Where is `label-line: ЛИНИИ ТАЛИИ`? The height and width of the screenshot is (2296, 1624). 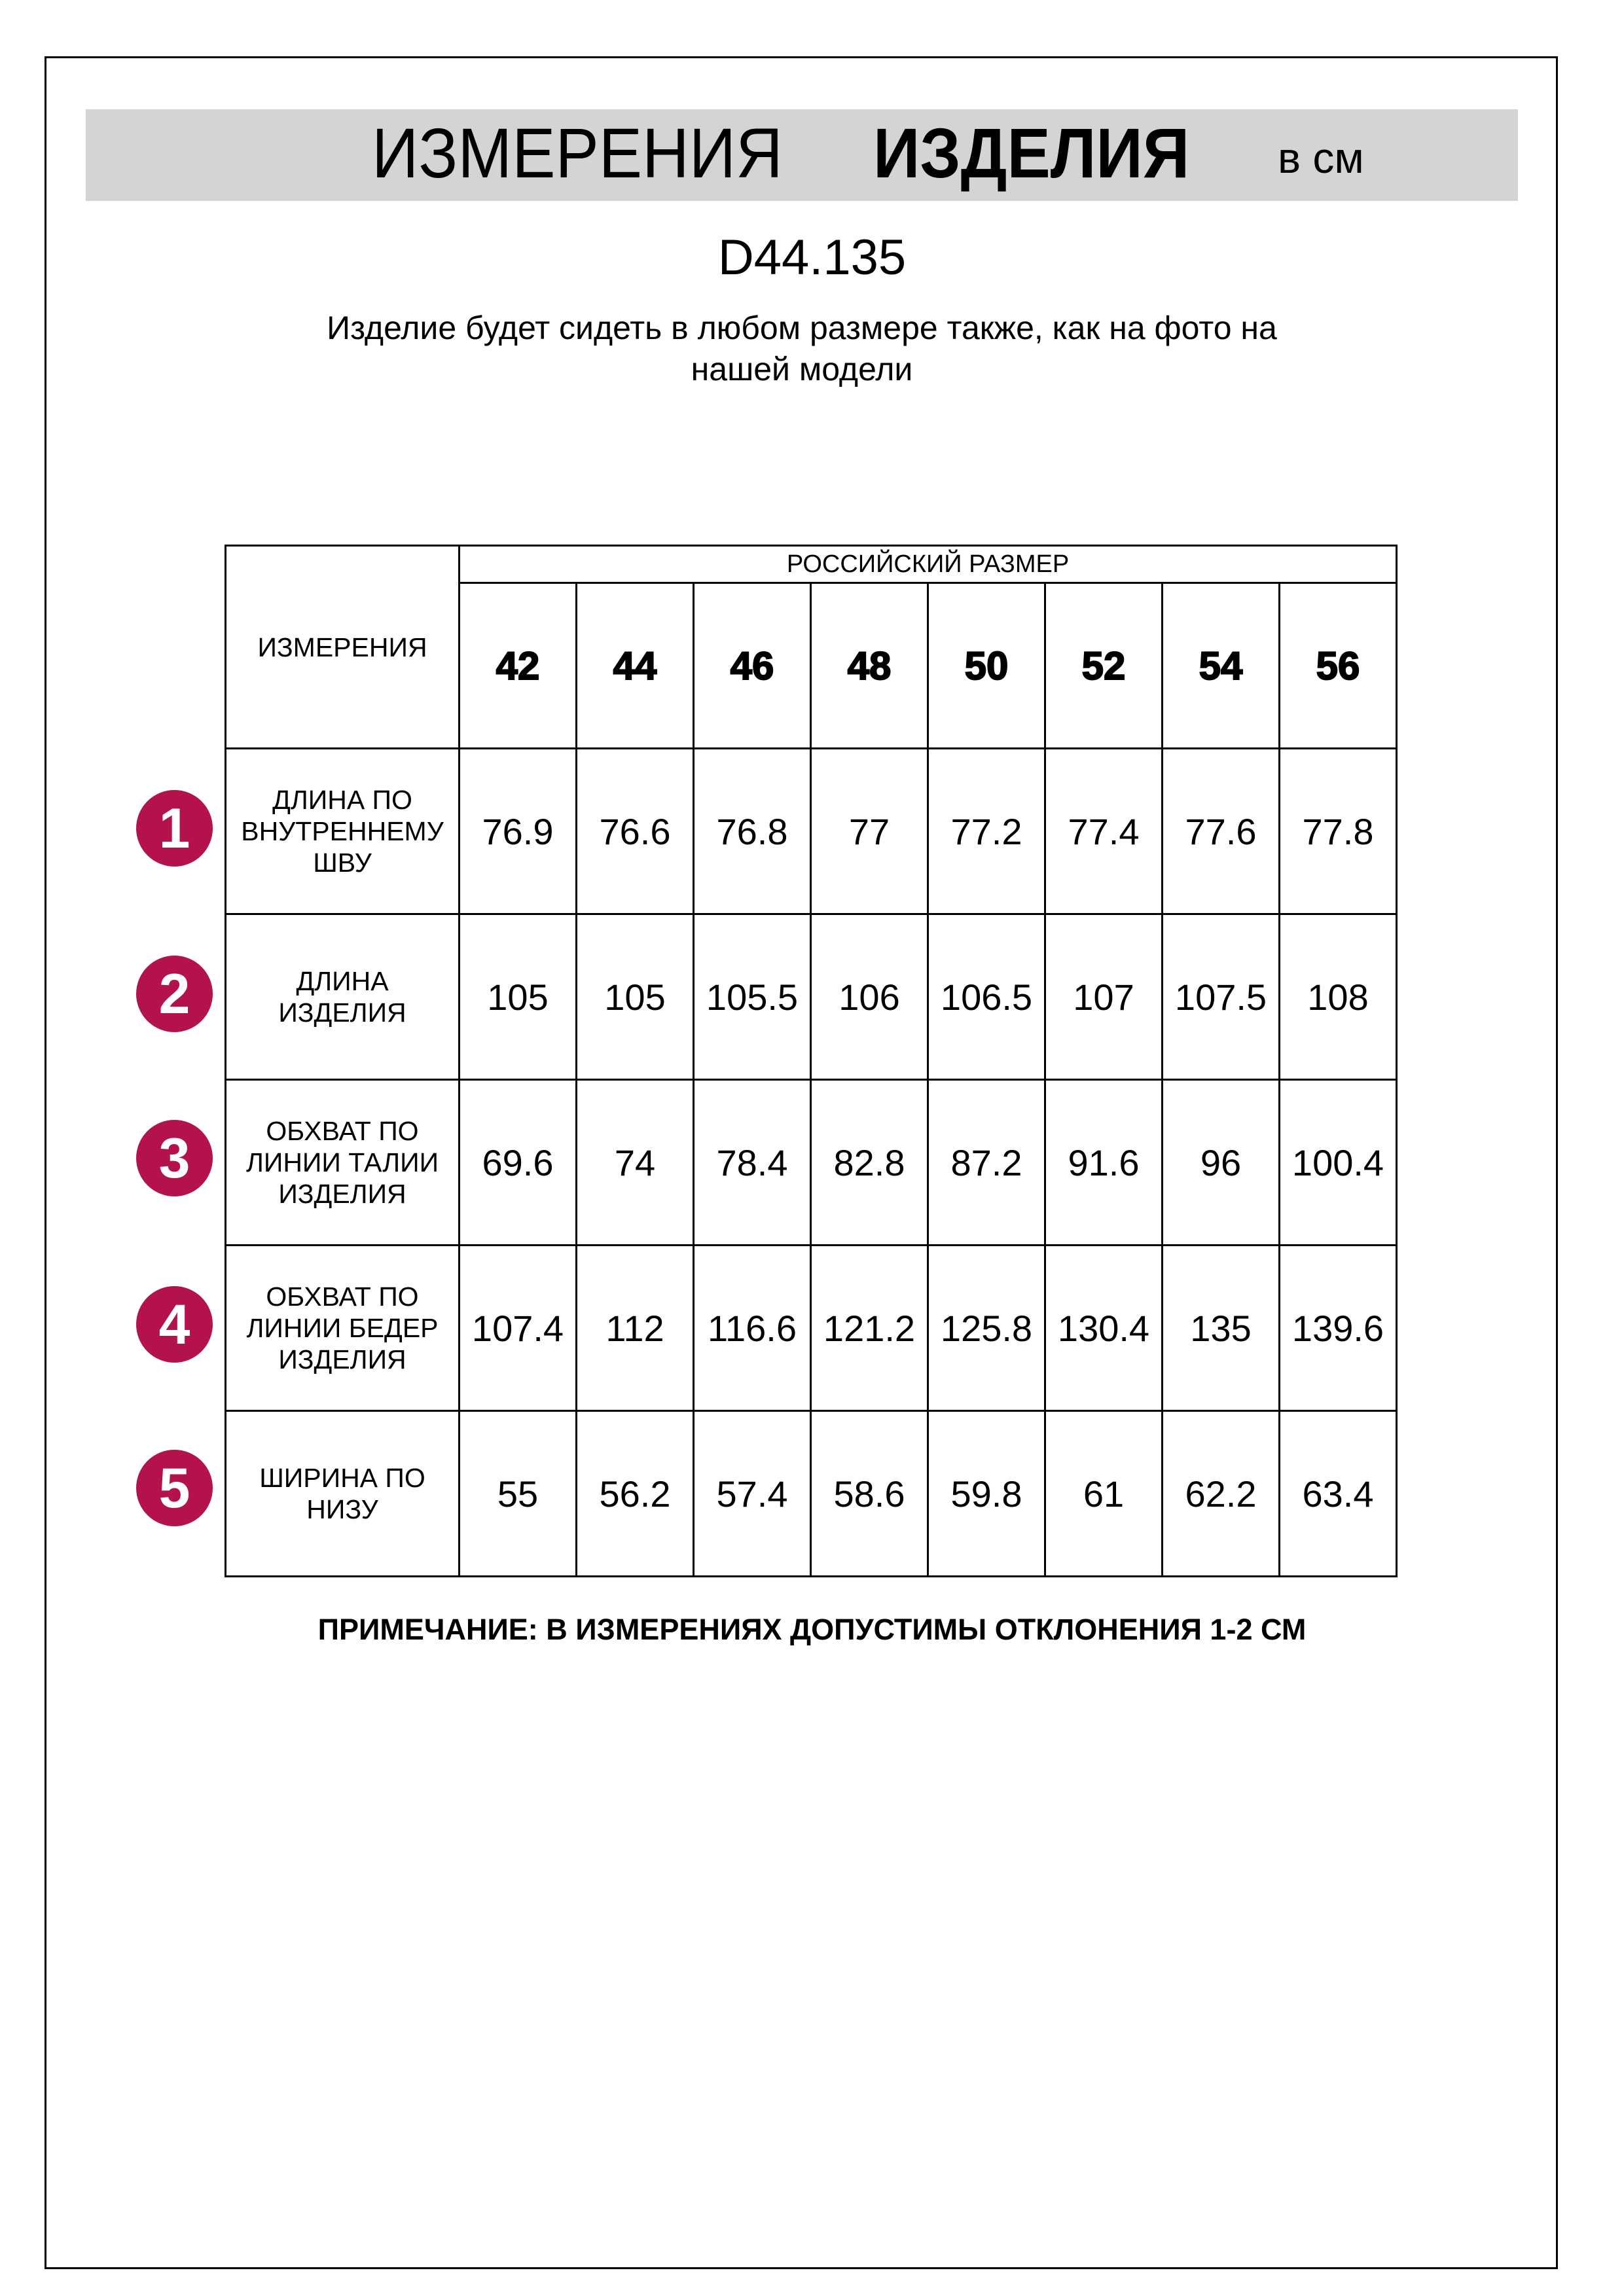
label-line: ЛИНИИ ТАЛИИ is located at coordinates (342, 1162).